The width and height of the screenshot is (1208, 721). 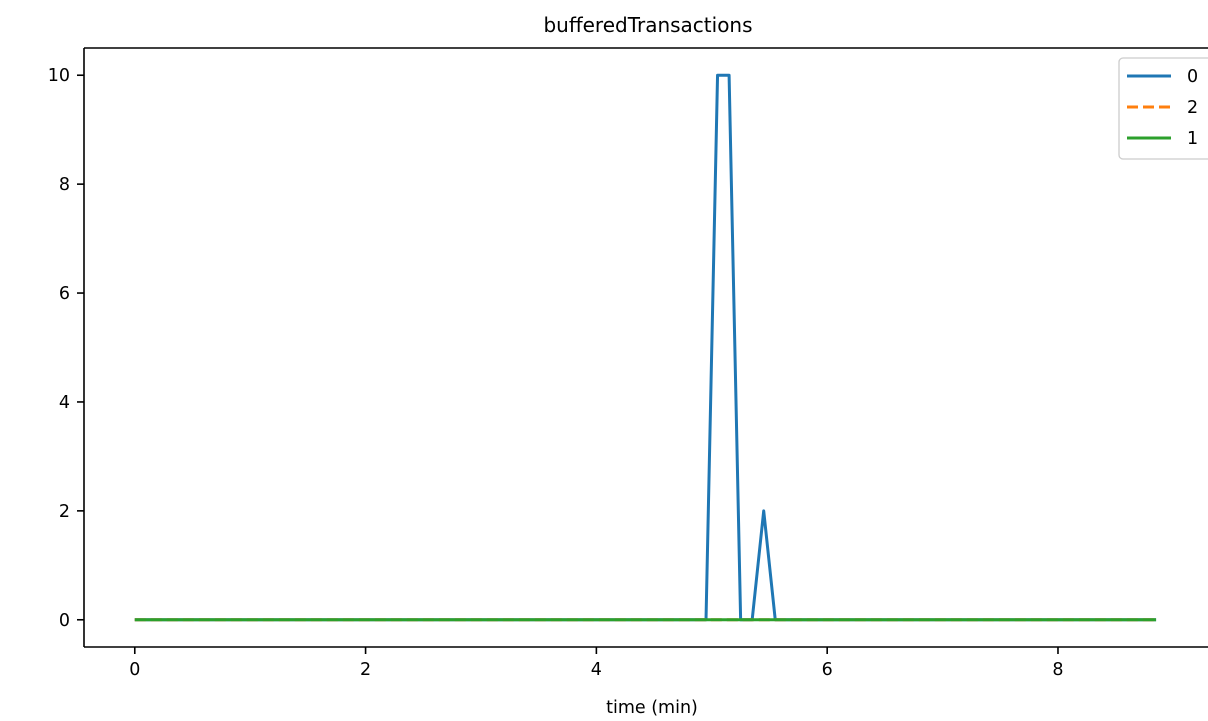 What do you see at coordinates (652, 708) in the screenshot?
I see `x-axis-label: time (min)` at bounding box center [652, 708].